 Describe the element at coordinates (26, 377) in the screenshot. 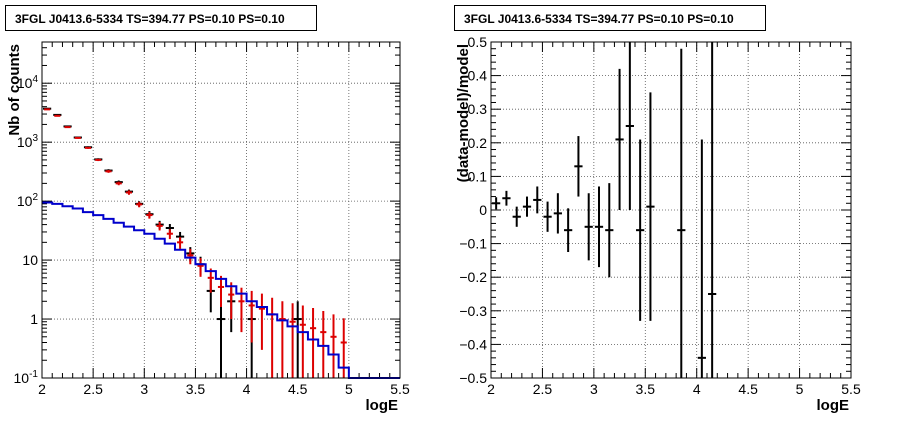

I see `y-tick-label: 10⁻¹` at that location.